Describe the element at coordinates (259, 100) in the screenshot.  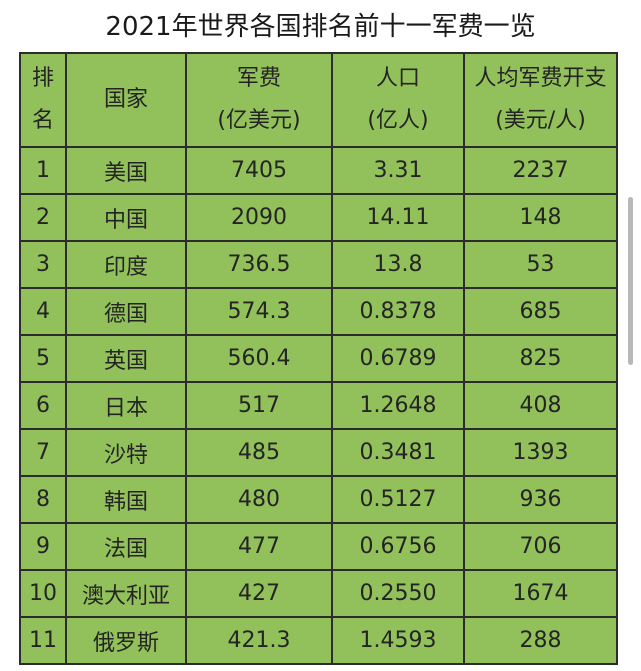
I see `header-military: 军费 (亿美元)` at that location.